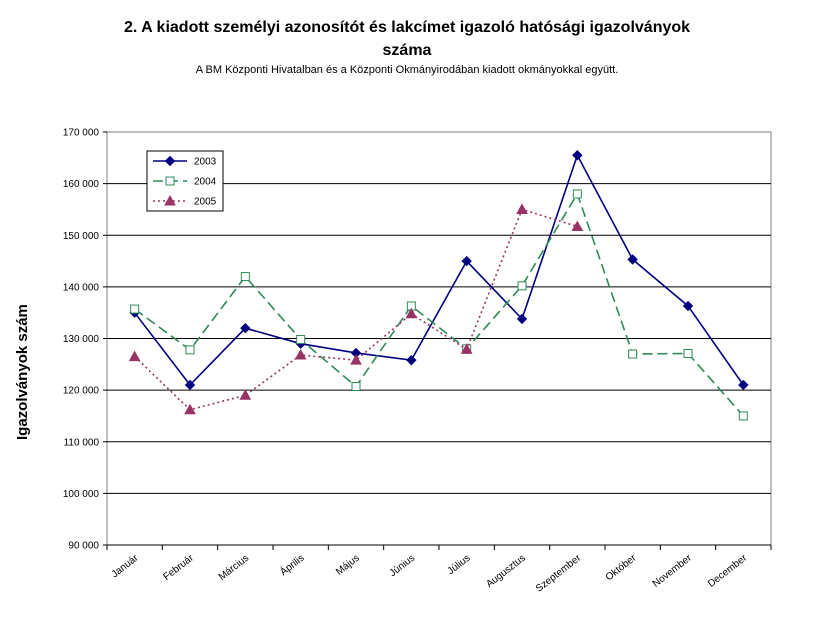 The image size is (814, 622). Describe the element at coordinates (125, 566) in the screenshot. I see `x-tick-label: Január` at that location.